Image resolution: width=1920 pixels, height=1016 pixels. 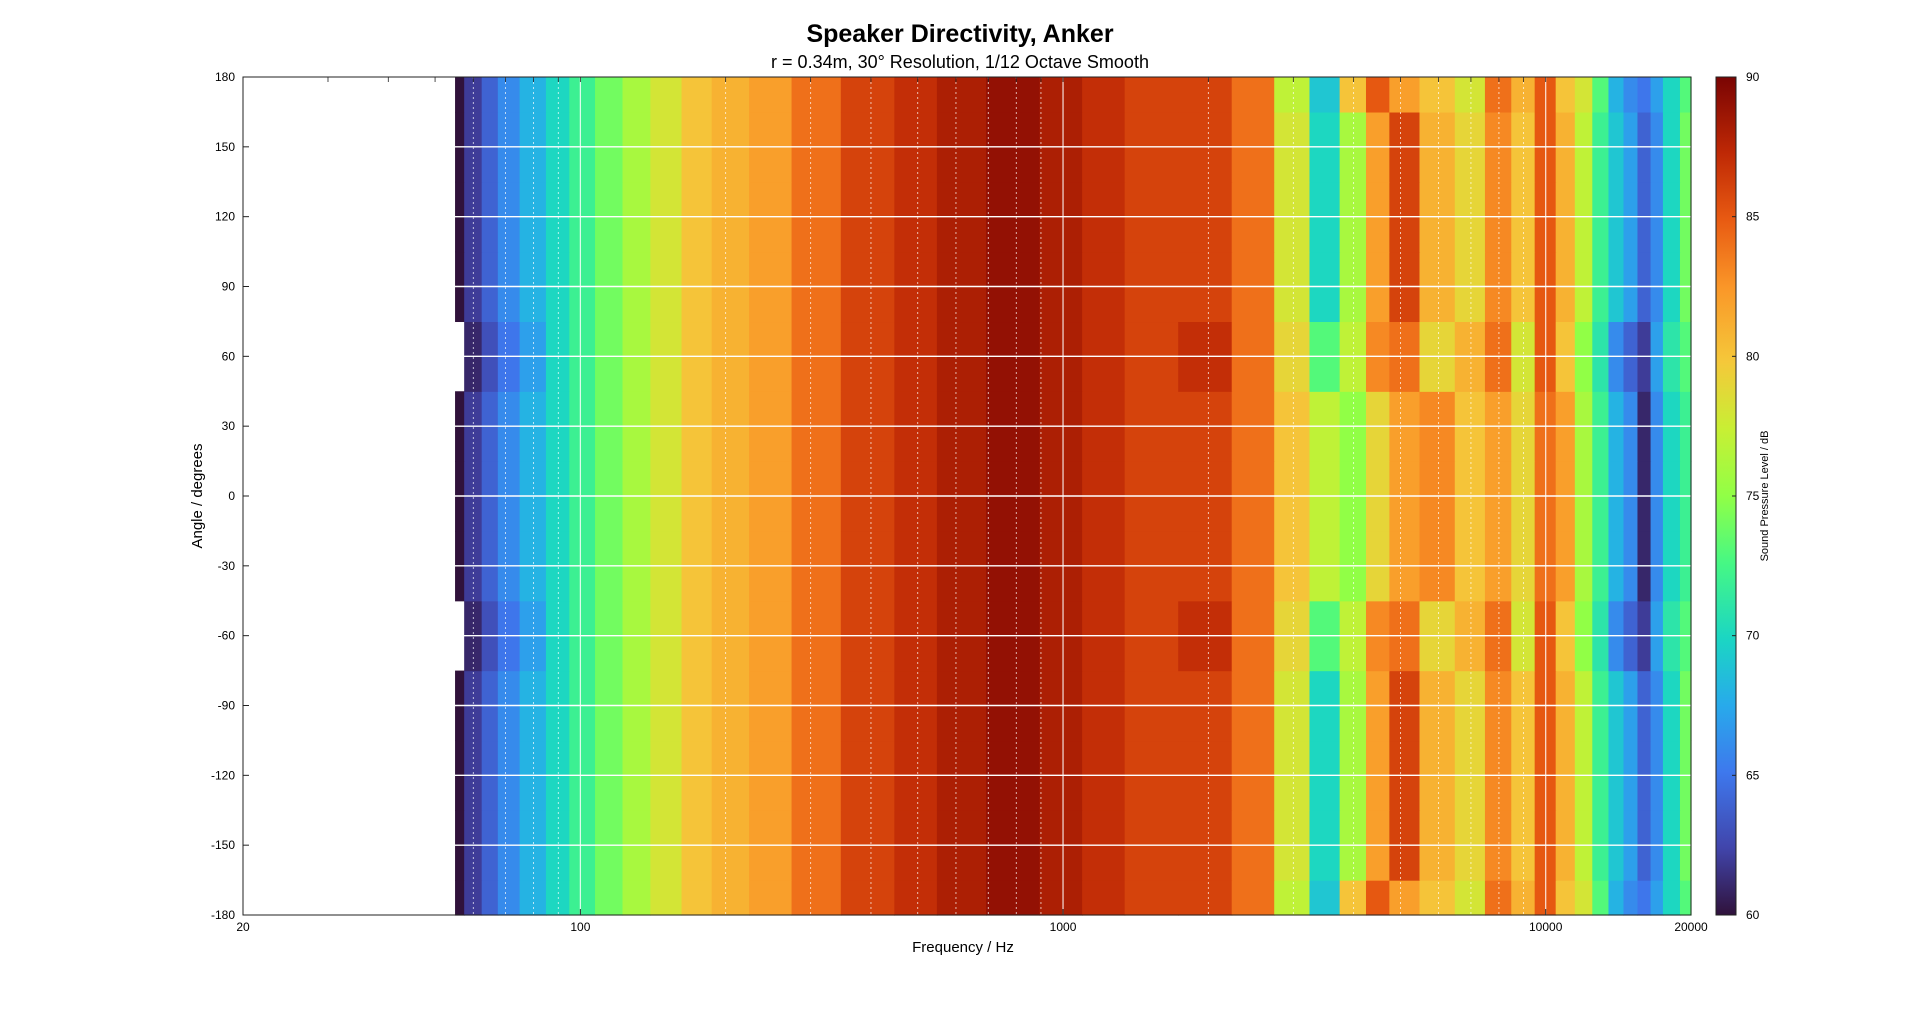 What do you see at coordinates (231, 496) in the screenshot?
I see `y-tick-label: 0` at bounding box center [231, 496].